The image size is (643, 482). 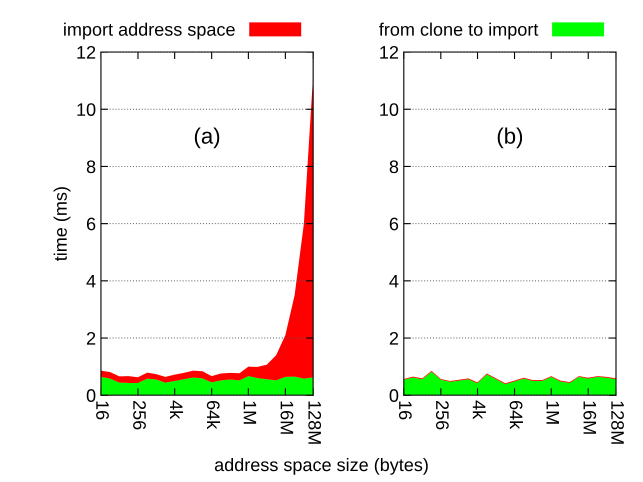 What do you see at coordinates (62, 224) in the screenshot?
I see `y-axis-title: time (ms)` at bounding box center [62, 224].